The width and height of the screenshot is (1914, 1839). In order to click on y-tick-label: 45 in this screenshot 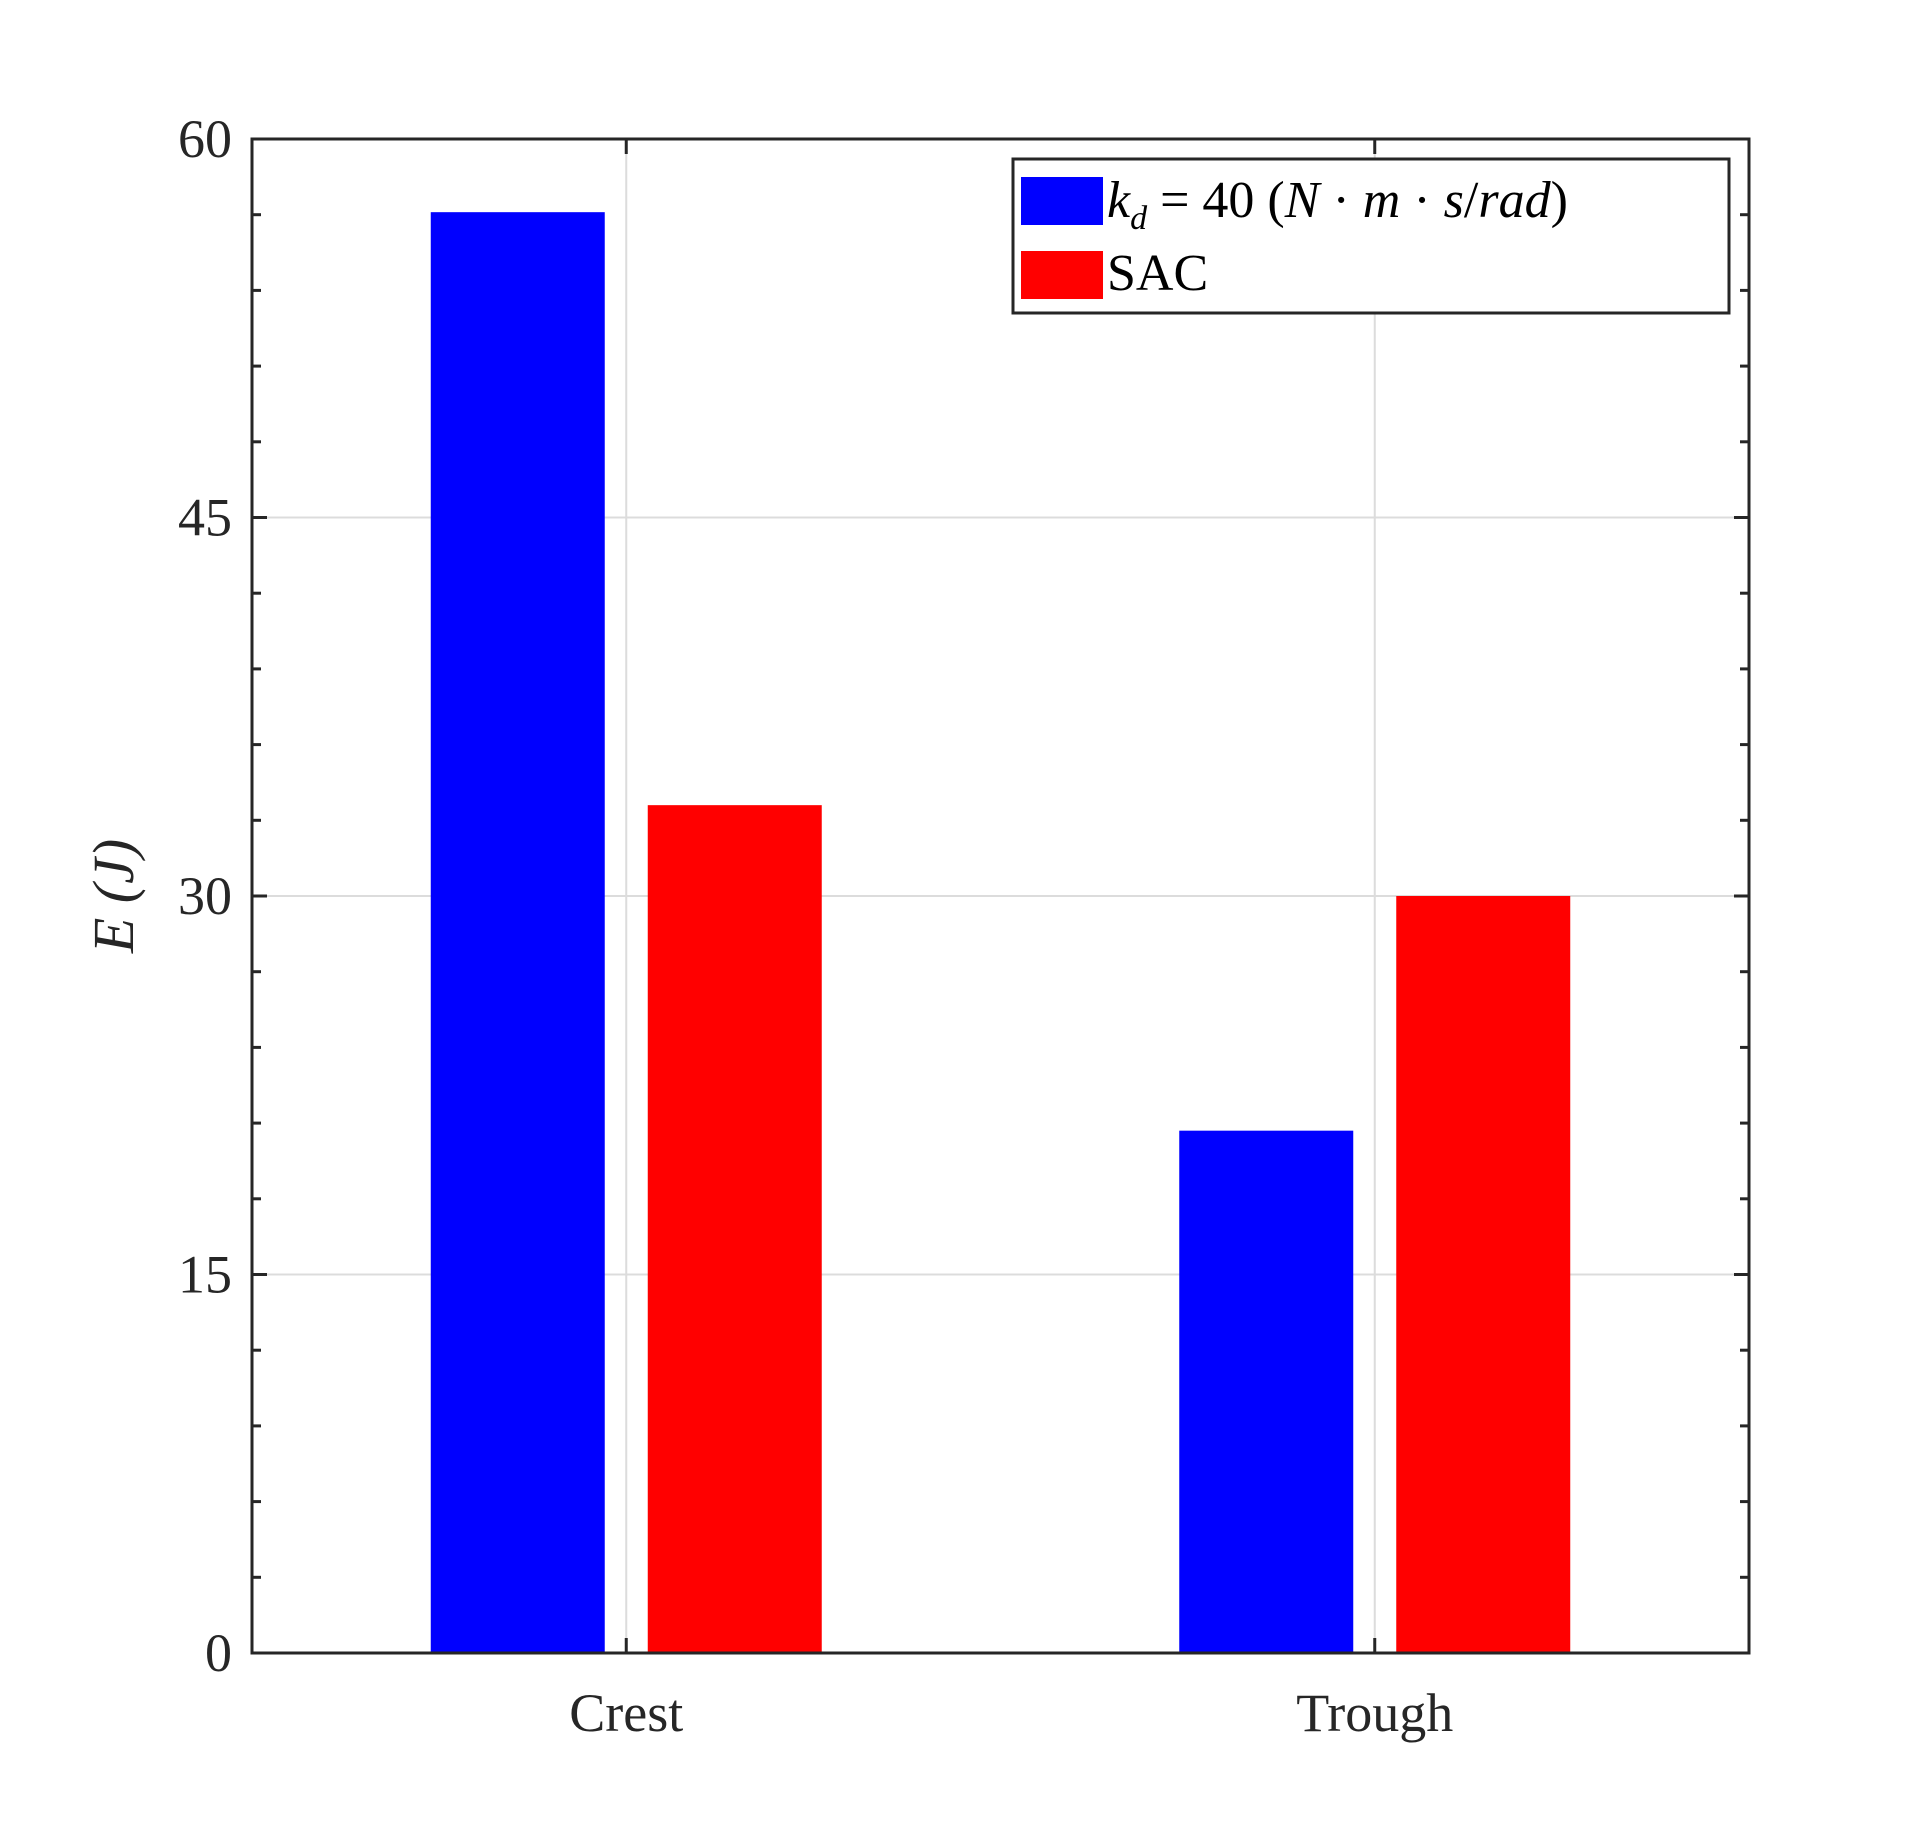, I will do `click(205, 518)`.